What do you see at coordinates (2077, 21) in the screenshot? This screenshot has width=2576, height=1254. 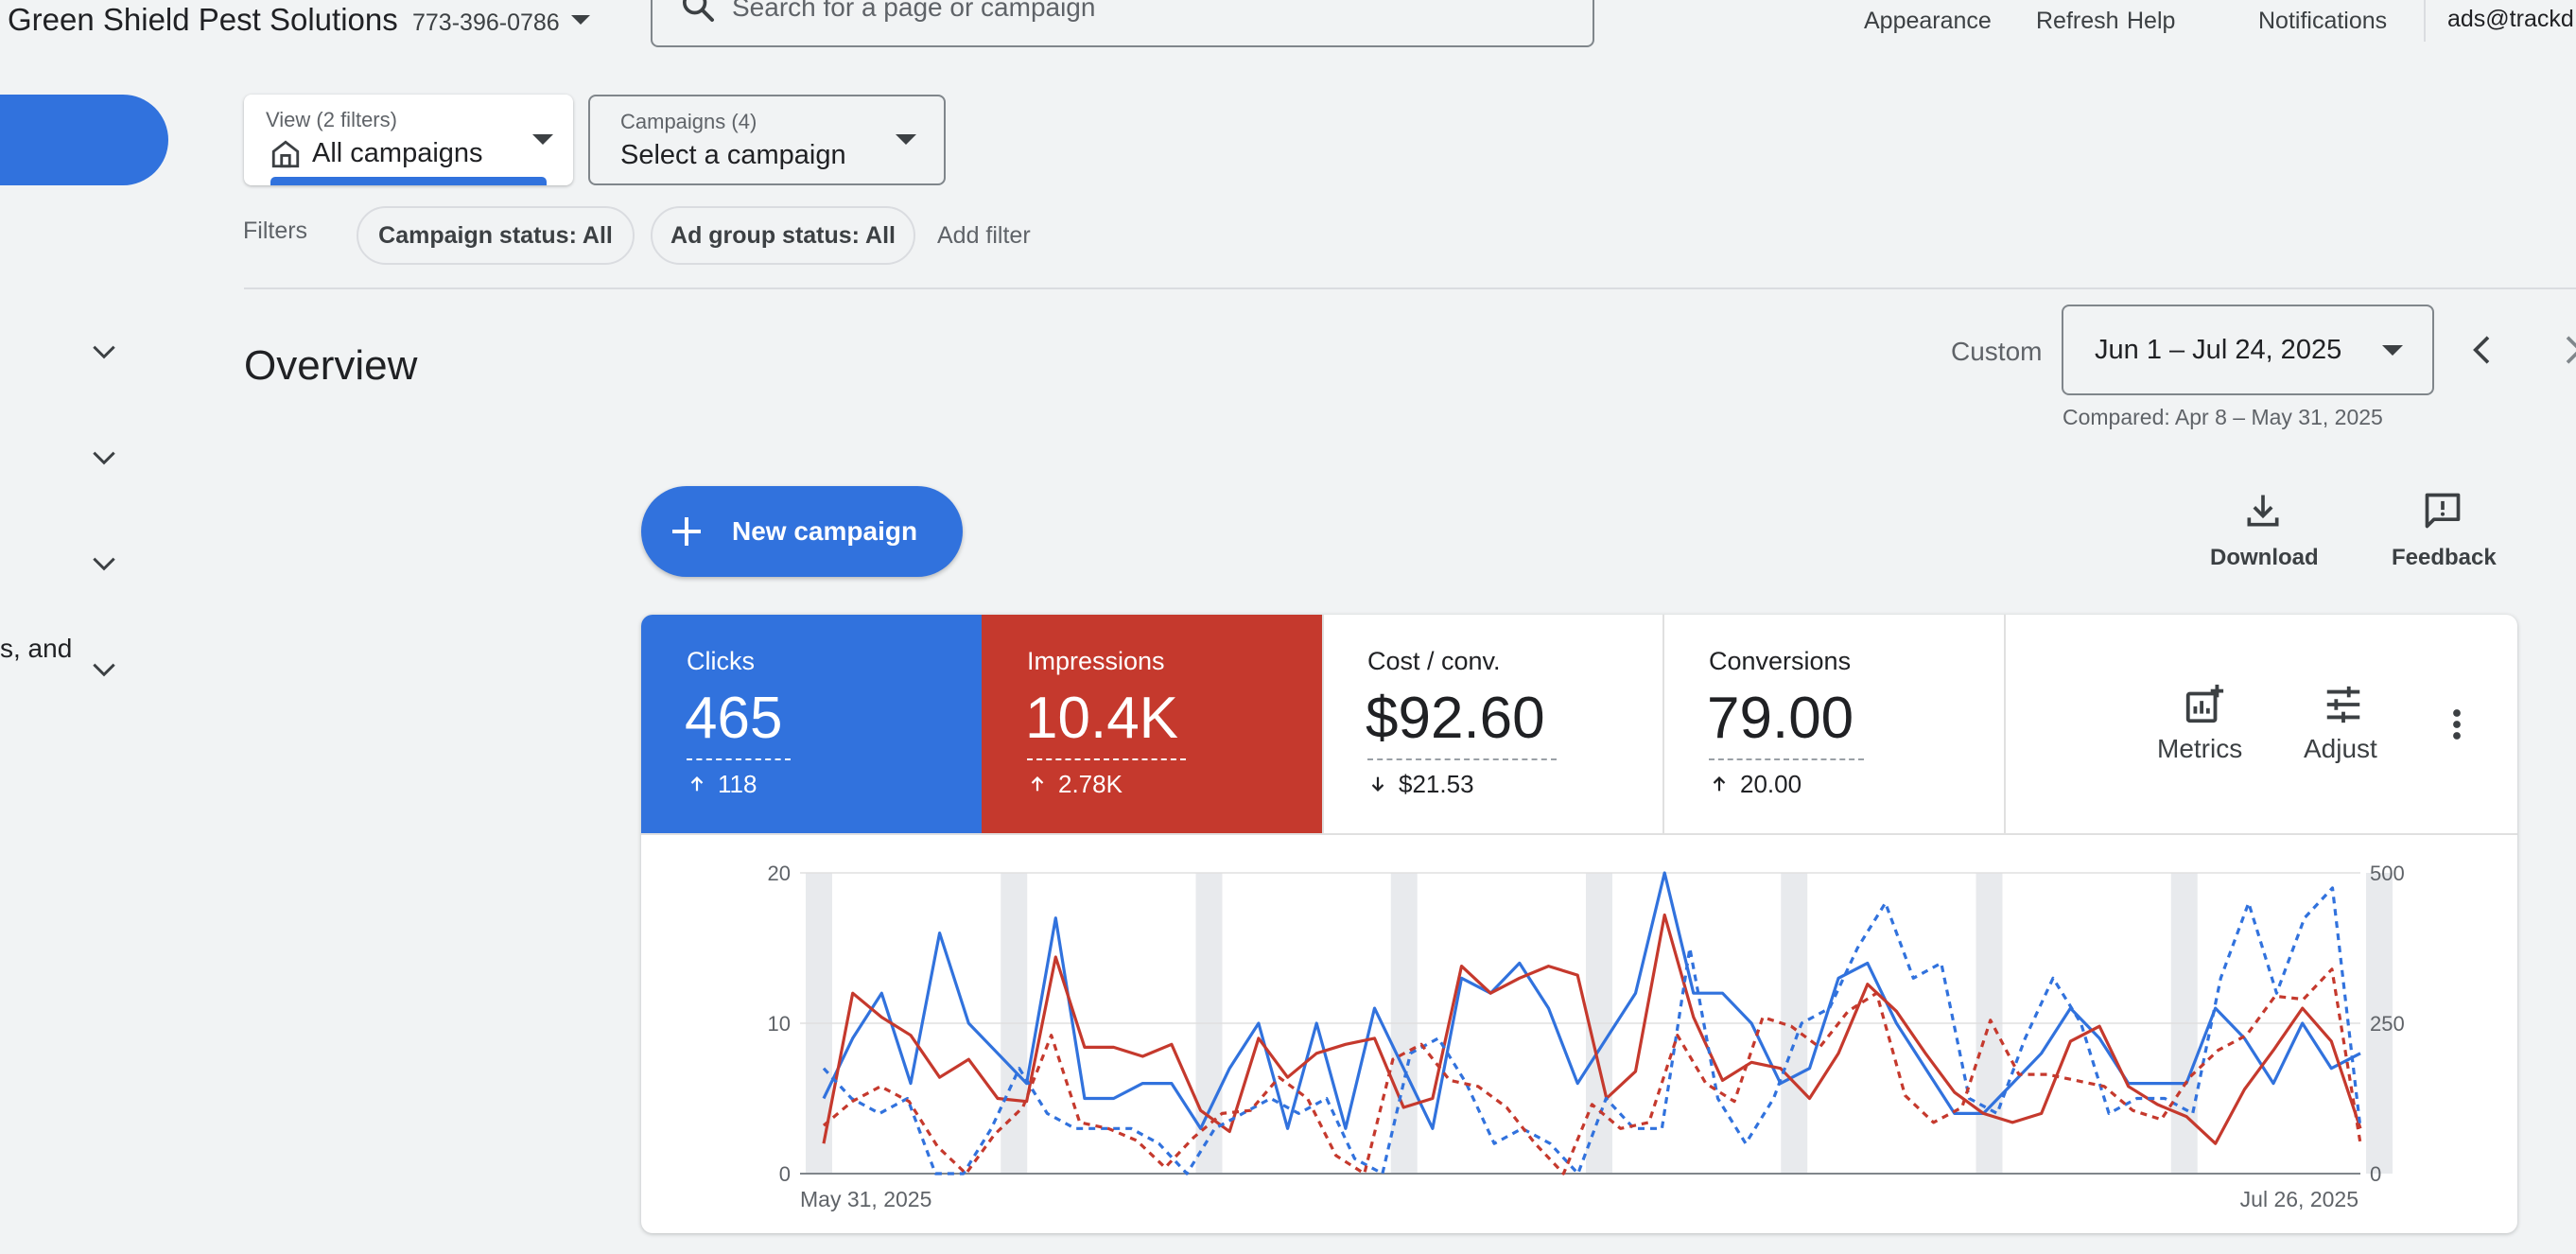 I see `nav-refresh: Refresh` at bounding box center [2077, 21].